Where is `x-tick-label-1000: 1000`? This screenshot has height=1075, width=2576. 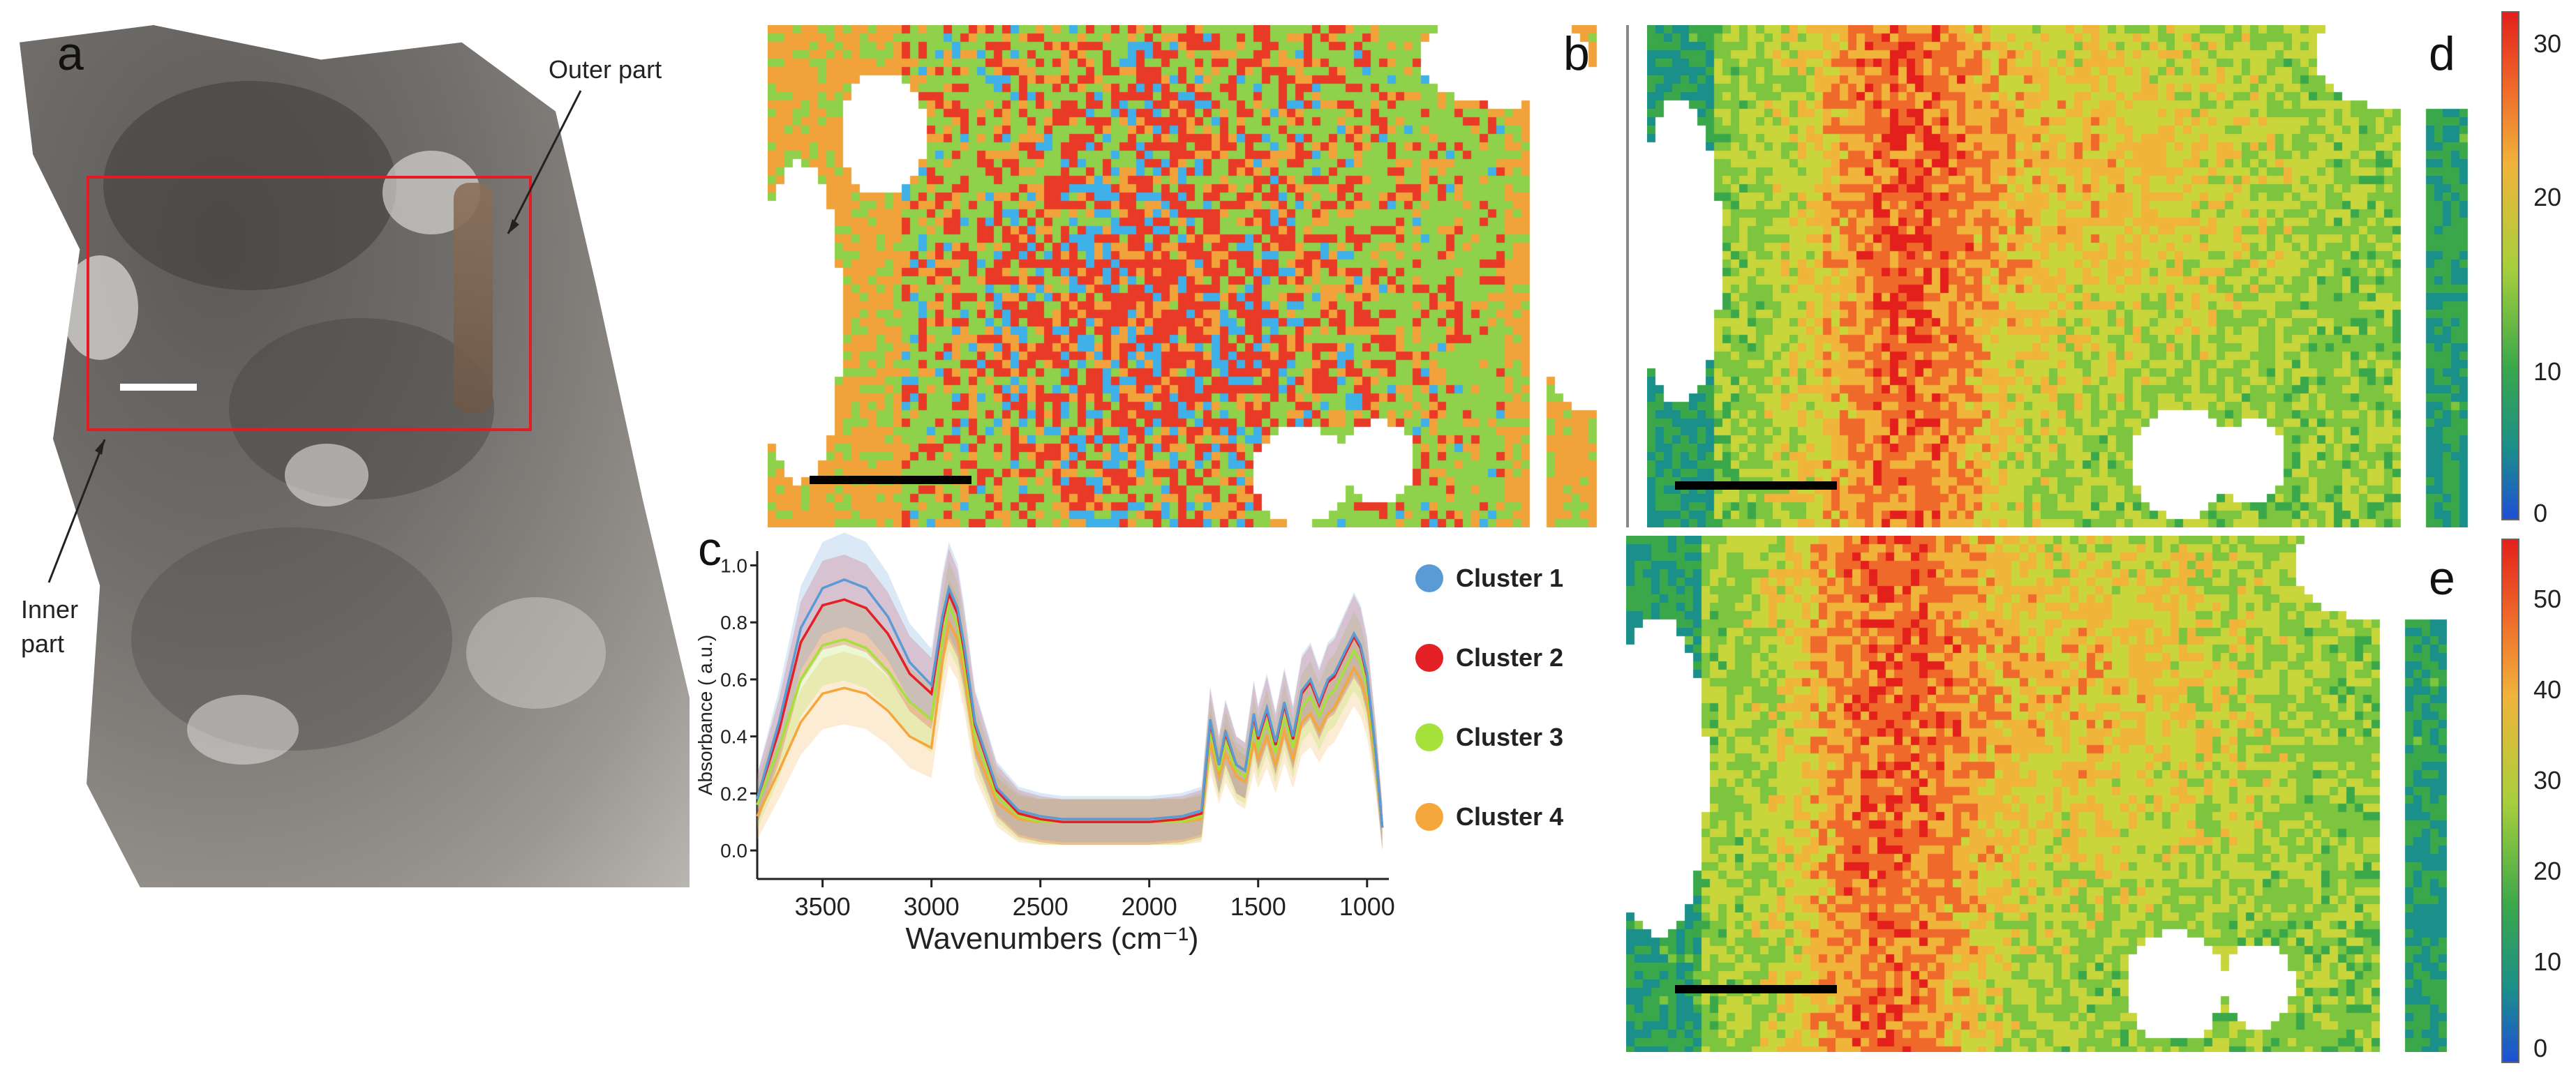
x-tick-label-1000: 1000 is located at coordinates (1367, 906).